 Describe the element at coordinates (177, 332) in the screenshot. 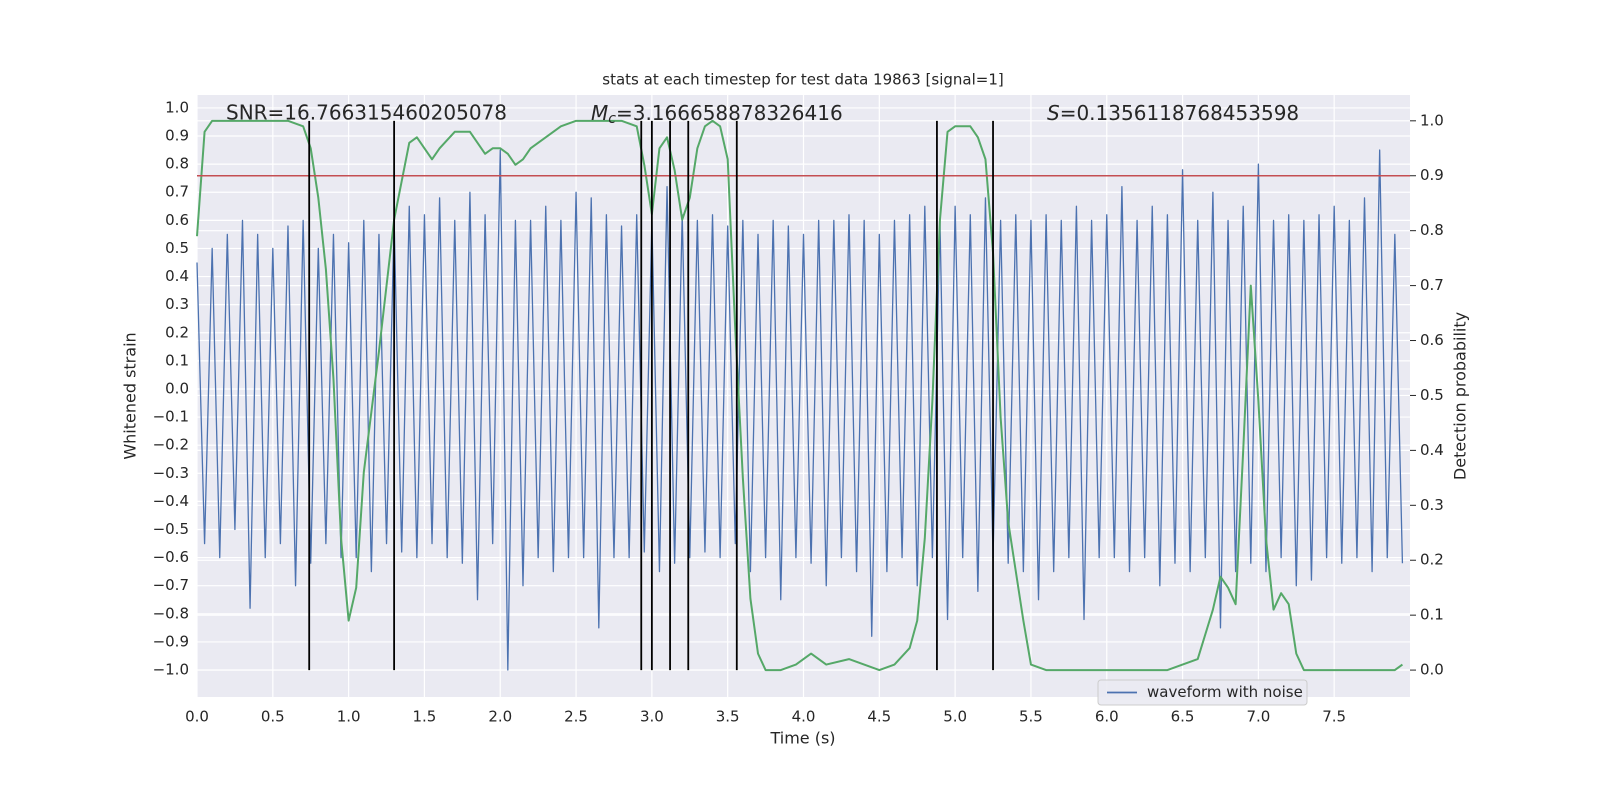

I see `y-tick-label: 0.2` at that location.